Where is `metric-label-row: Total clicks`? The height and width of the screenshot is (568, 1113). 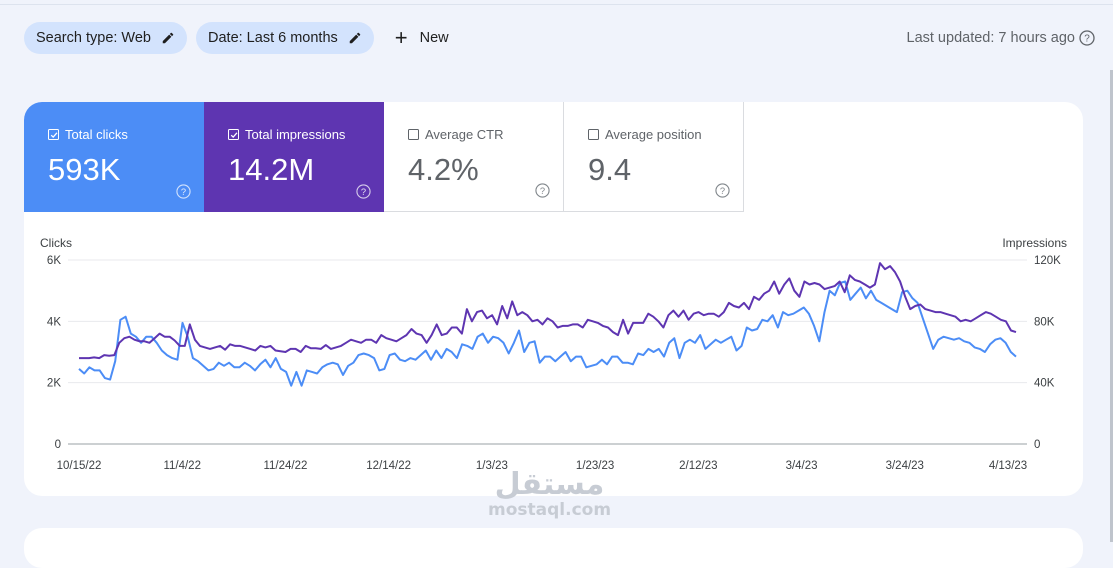
metric-label-row: Total clicks is located at coordinates (88, 134).